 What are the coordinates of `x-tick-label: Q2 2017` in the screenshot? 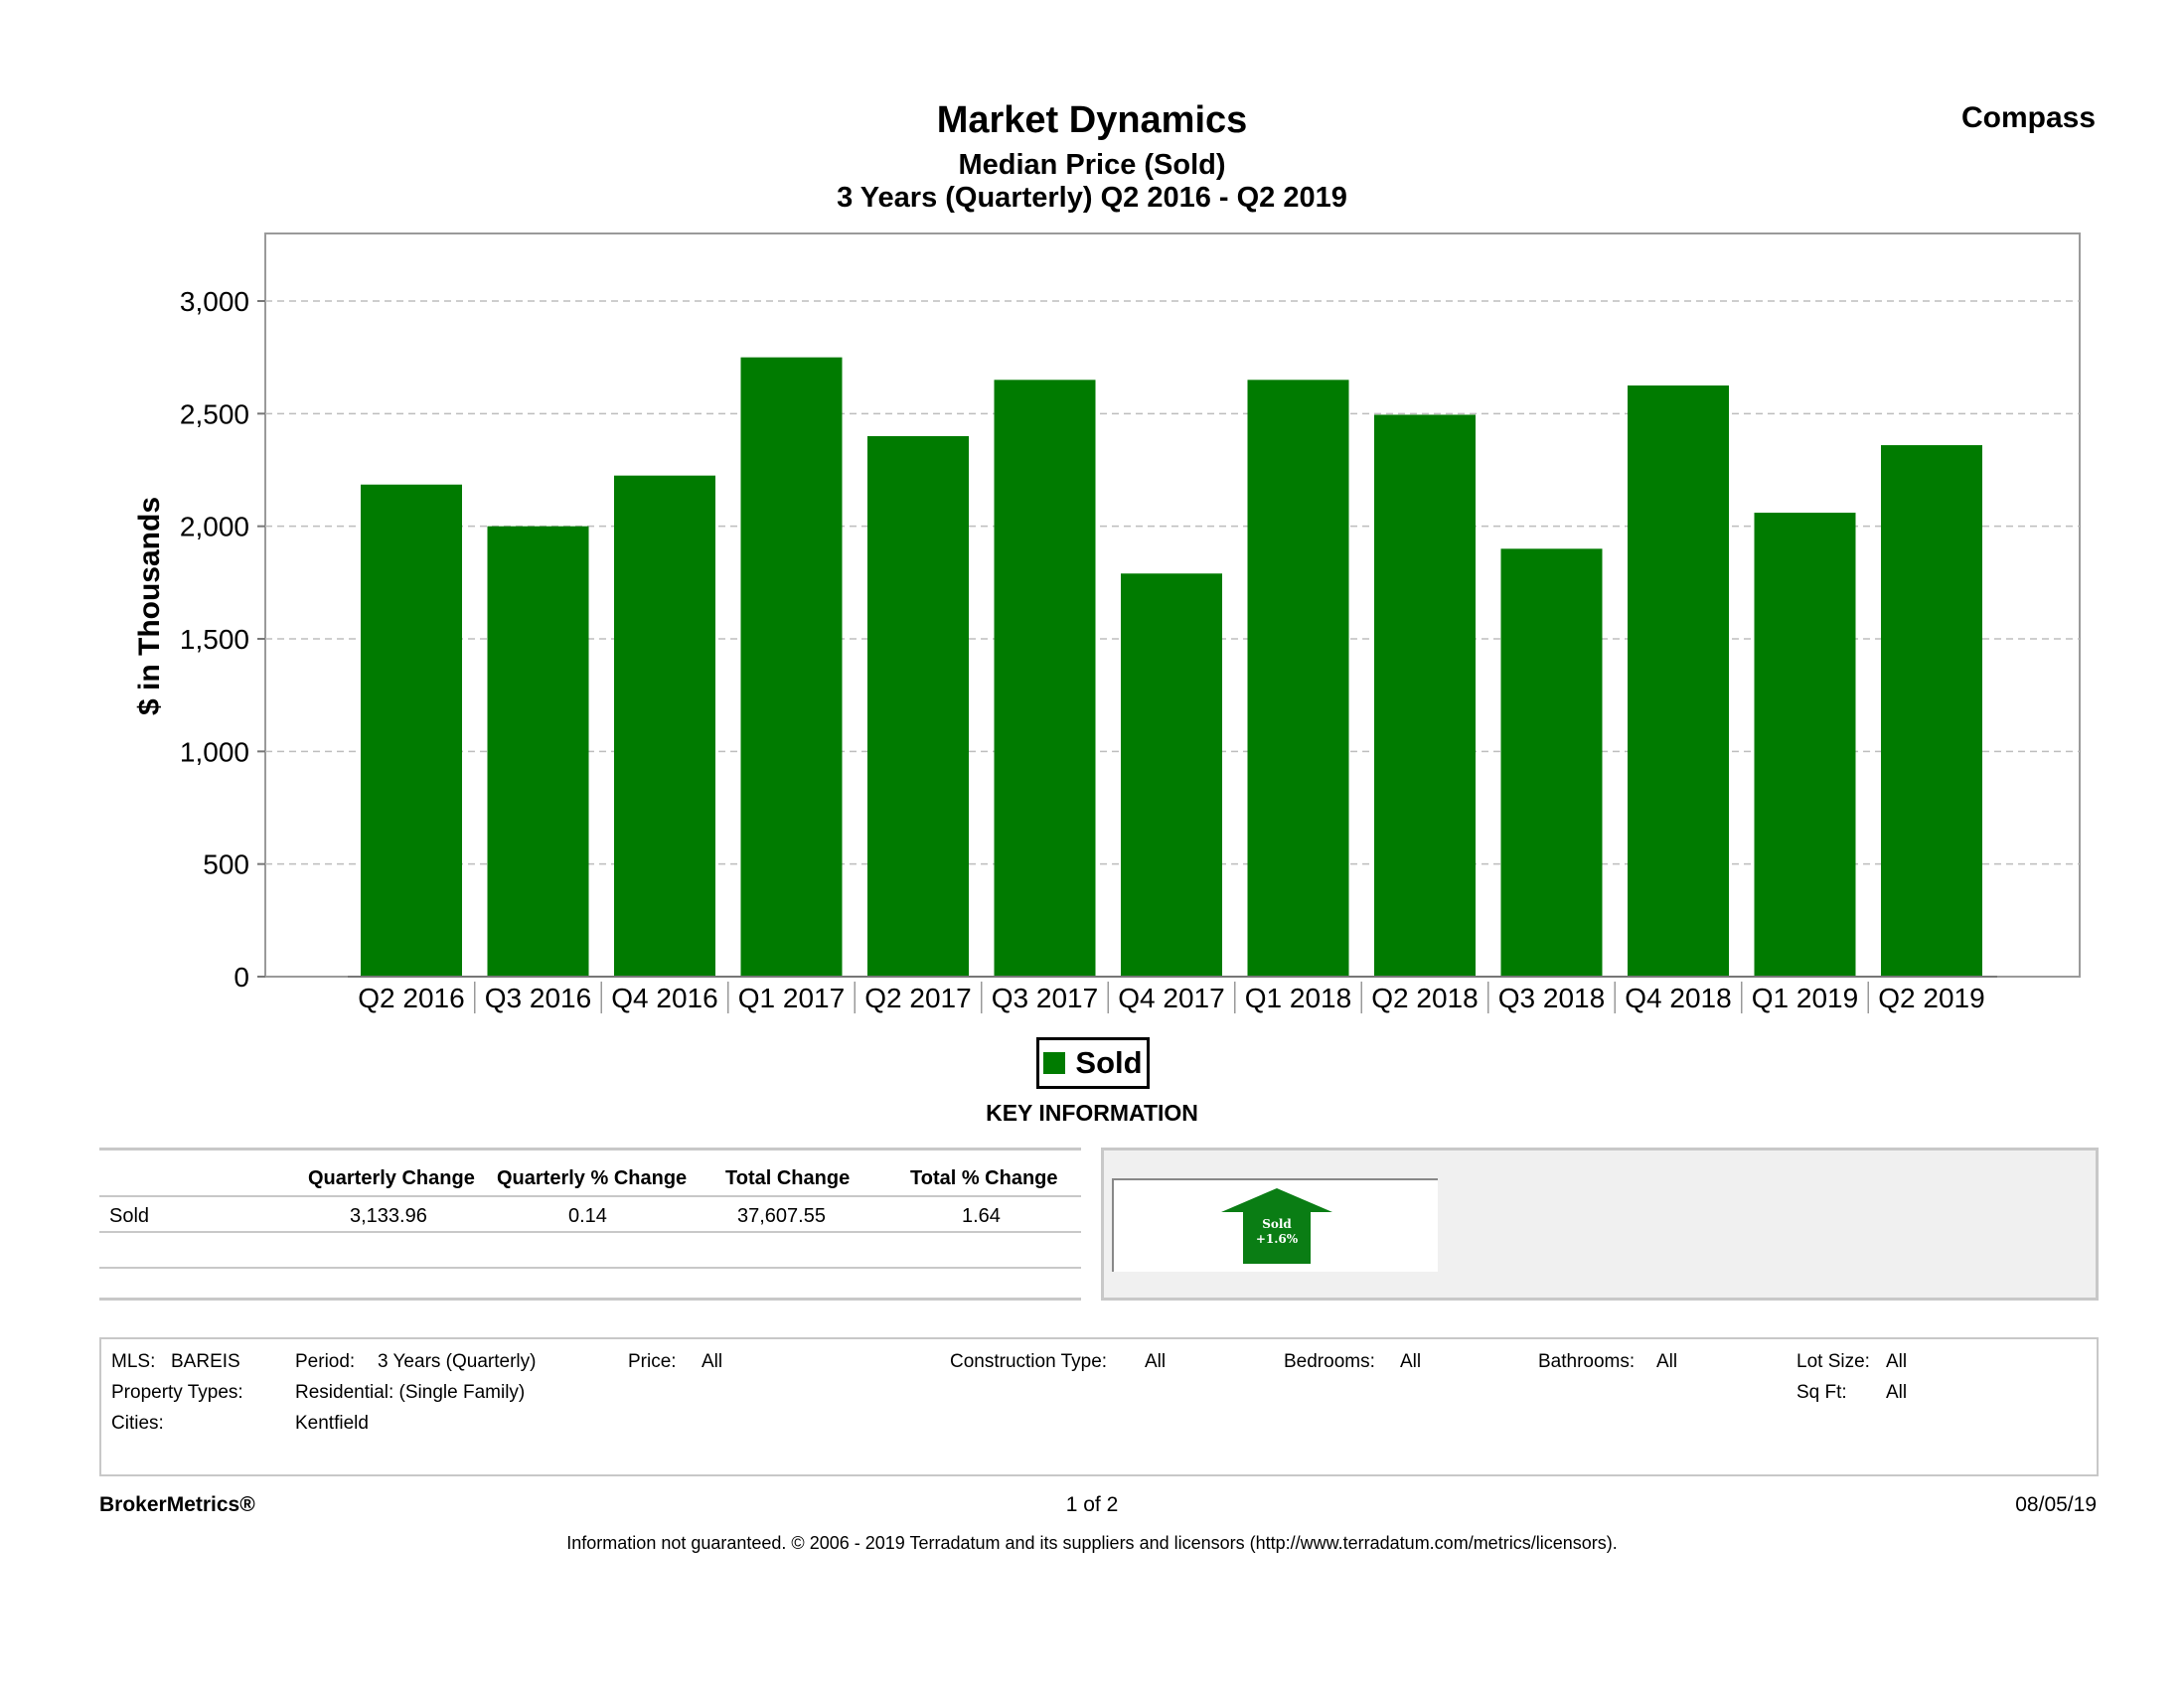 It's located at (917, 998).